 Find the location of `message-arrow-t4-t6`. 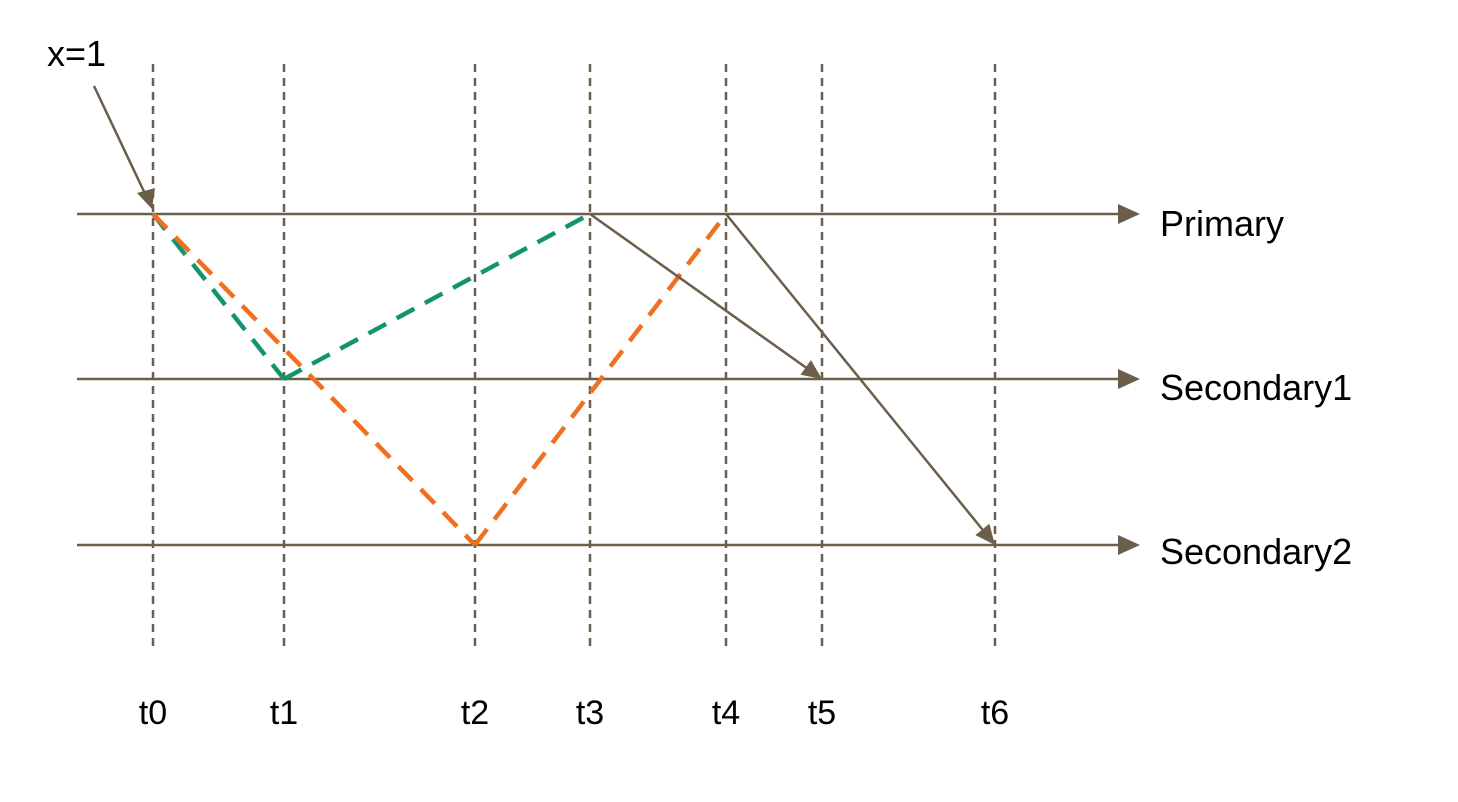

message-arrow-t4-t6 is located at coordinates (854, 372).